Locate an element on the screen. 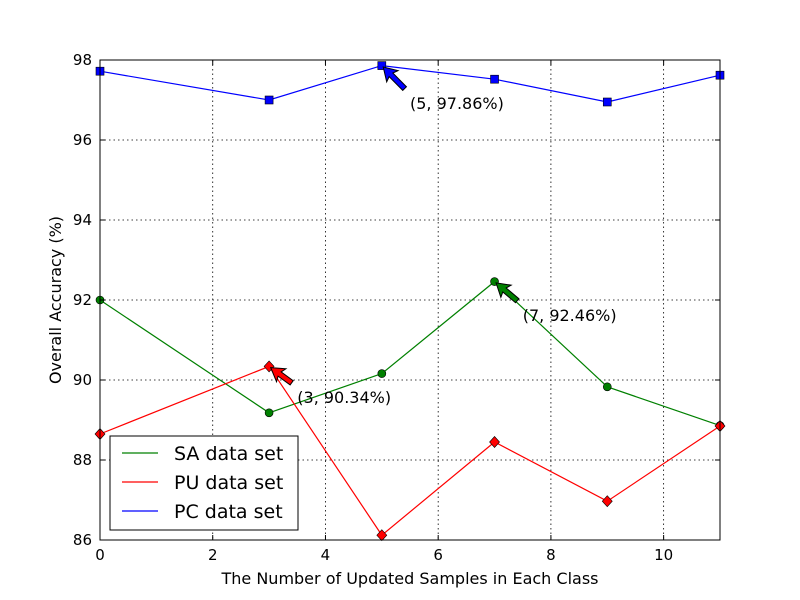 Image resolution: width=800 pixels, height=600 pixels. legend-label: SA data set is located at coordinates (228, 454).